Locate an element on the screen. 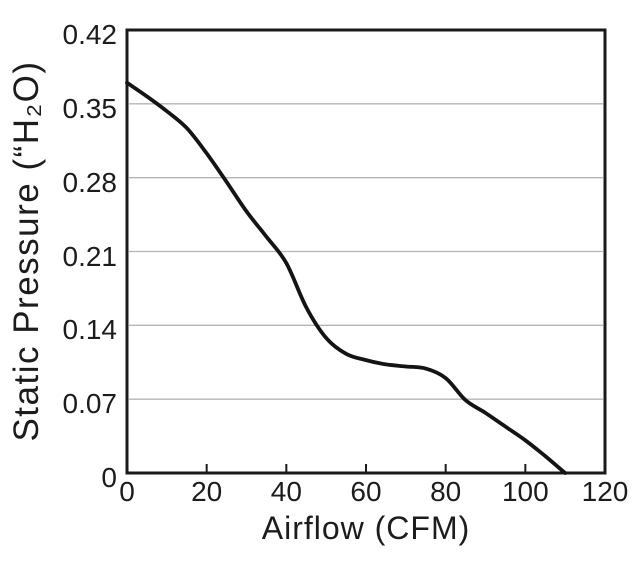 Image resolution: width=640 pixels, height=562 pixels. y-tick-label: 0.28 is located at coordinates (90, 182).